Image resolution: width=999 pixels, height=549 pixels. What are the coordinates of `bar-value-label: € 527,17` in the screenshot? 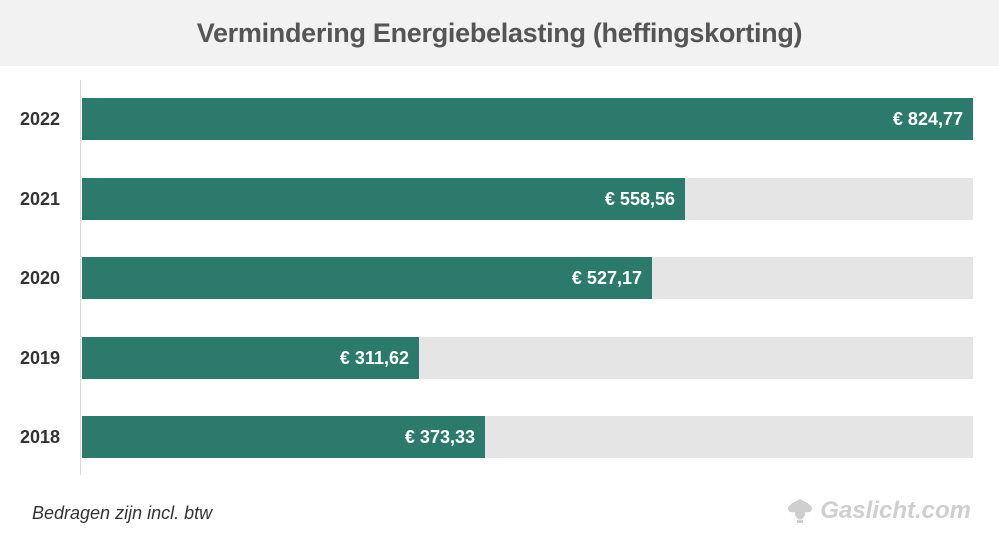 It's located at (606, 278).